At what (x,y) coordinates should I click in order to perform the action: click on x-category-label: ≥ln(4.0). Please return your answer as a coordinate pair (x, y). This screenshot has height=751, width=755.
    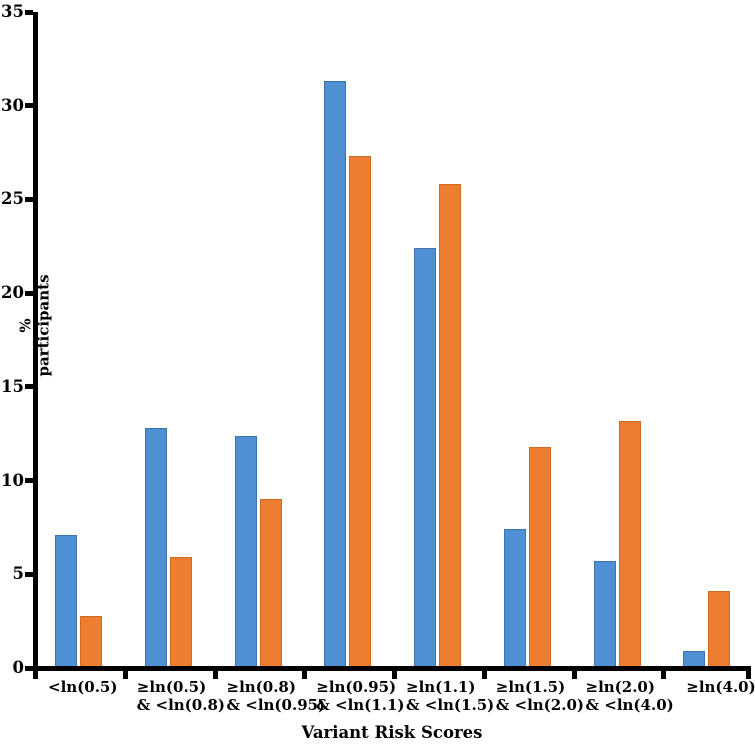
    Looking at the image, I should click on (720, 687).